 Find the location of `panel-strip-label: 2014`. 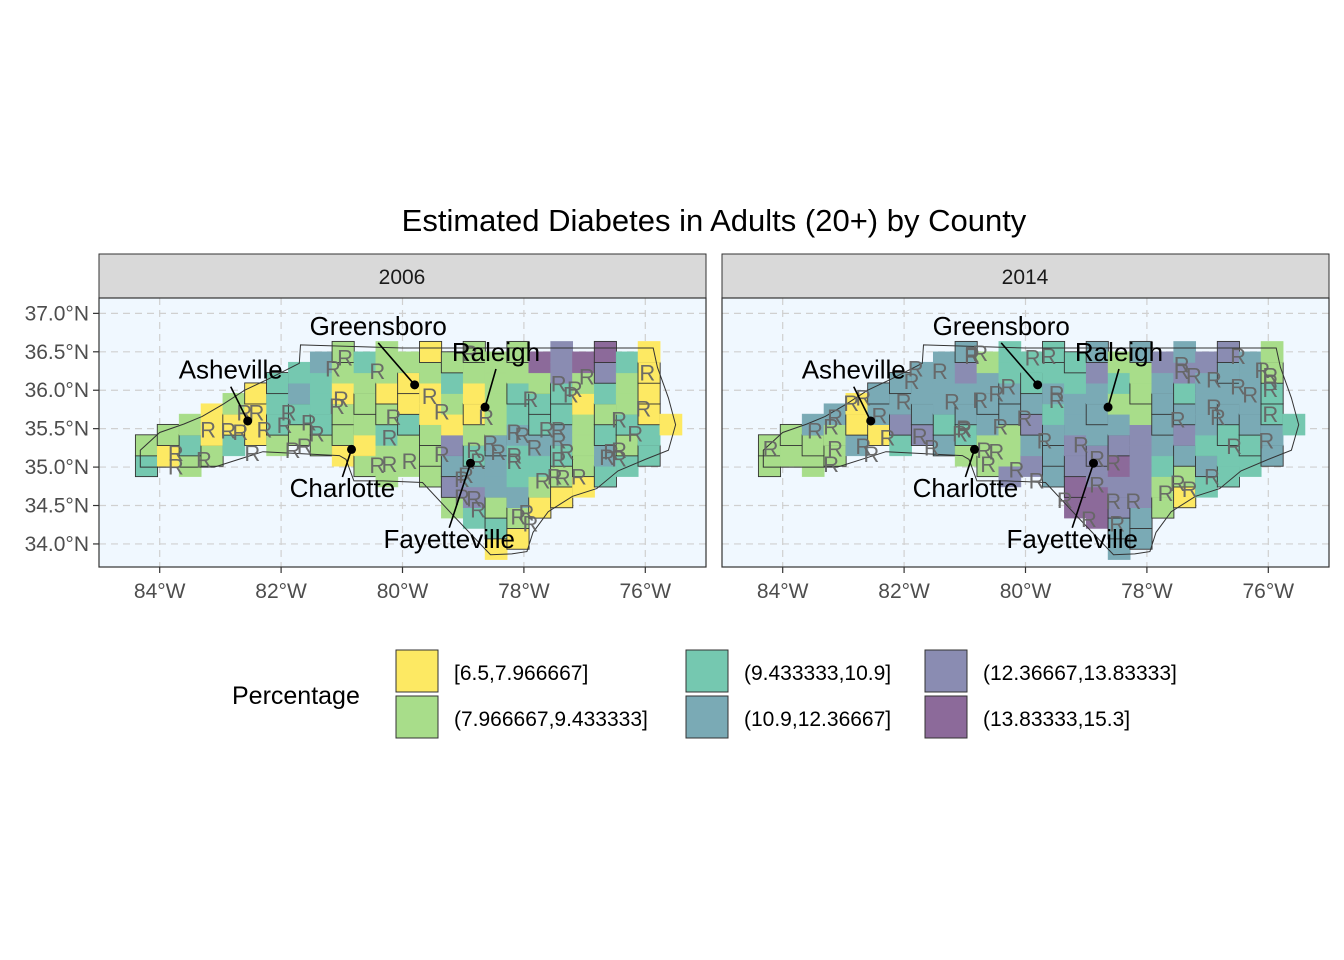

panel-strip-label: 2014 is located at coordinates (1025, 277).